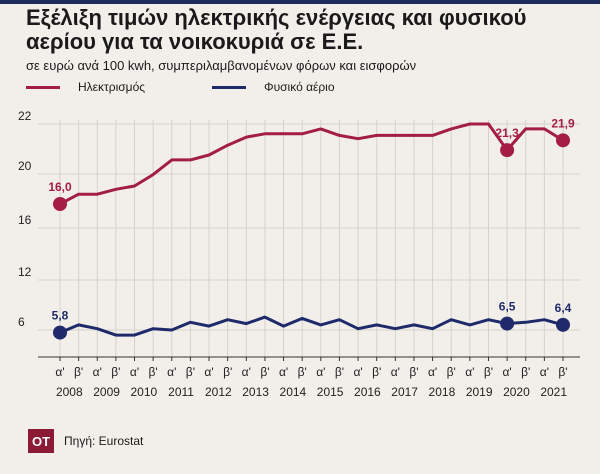 The width and height of the screenshot is (600, 474). Describe the element at coordinates (300, 2) in the screenshot. I see `top-rule` at that location.